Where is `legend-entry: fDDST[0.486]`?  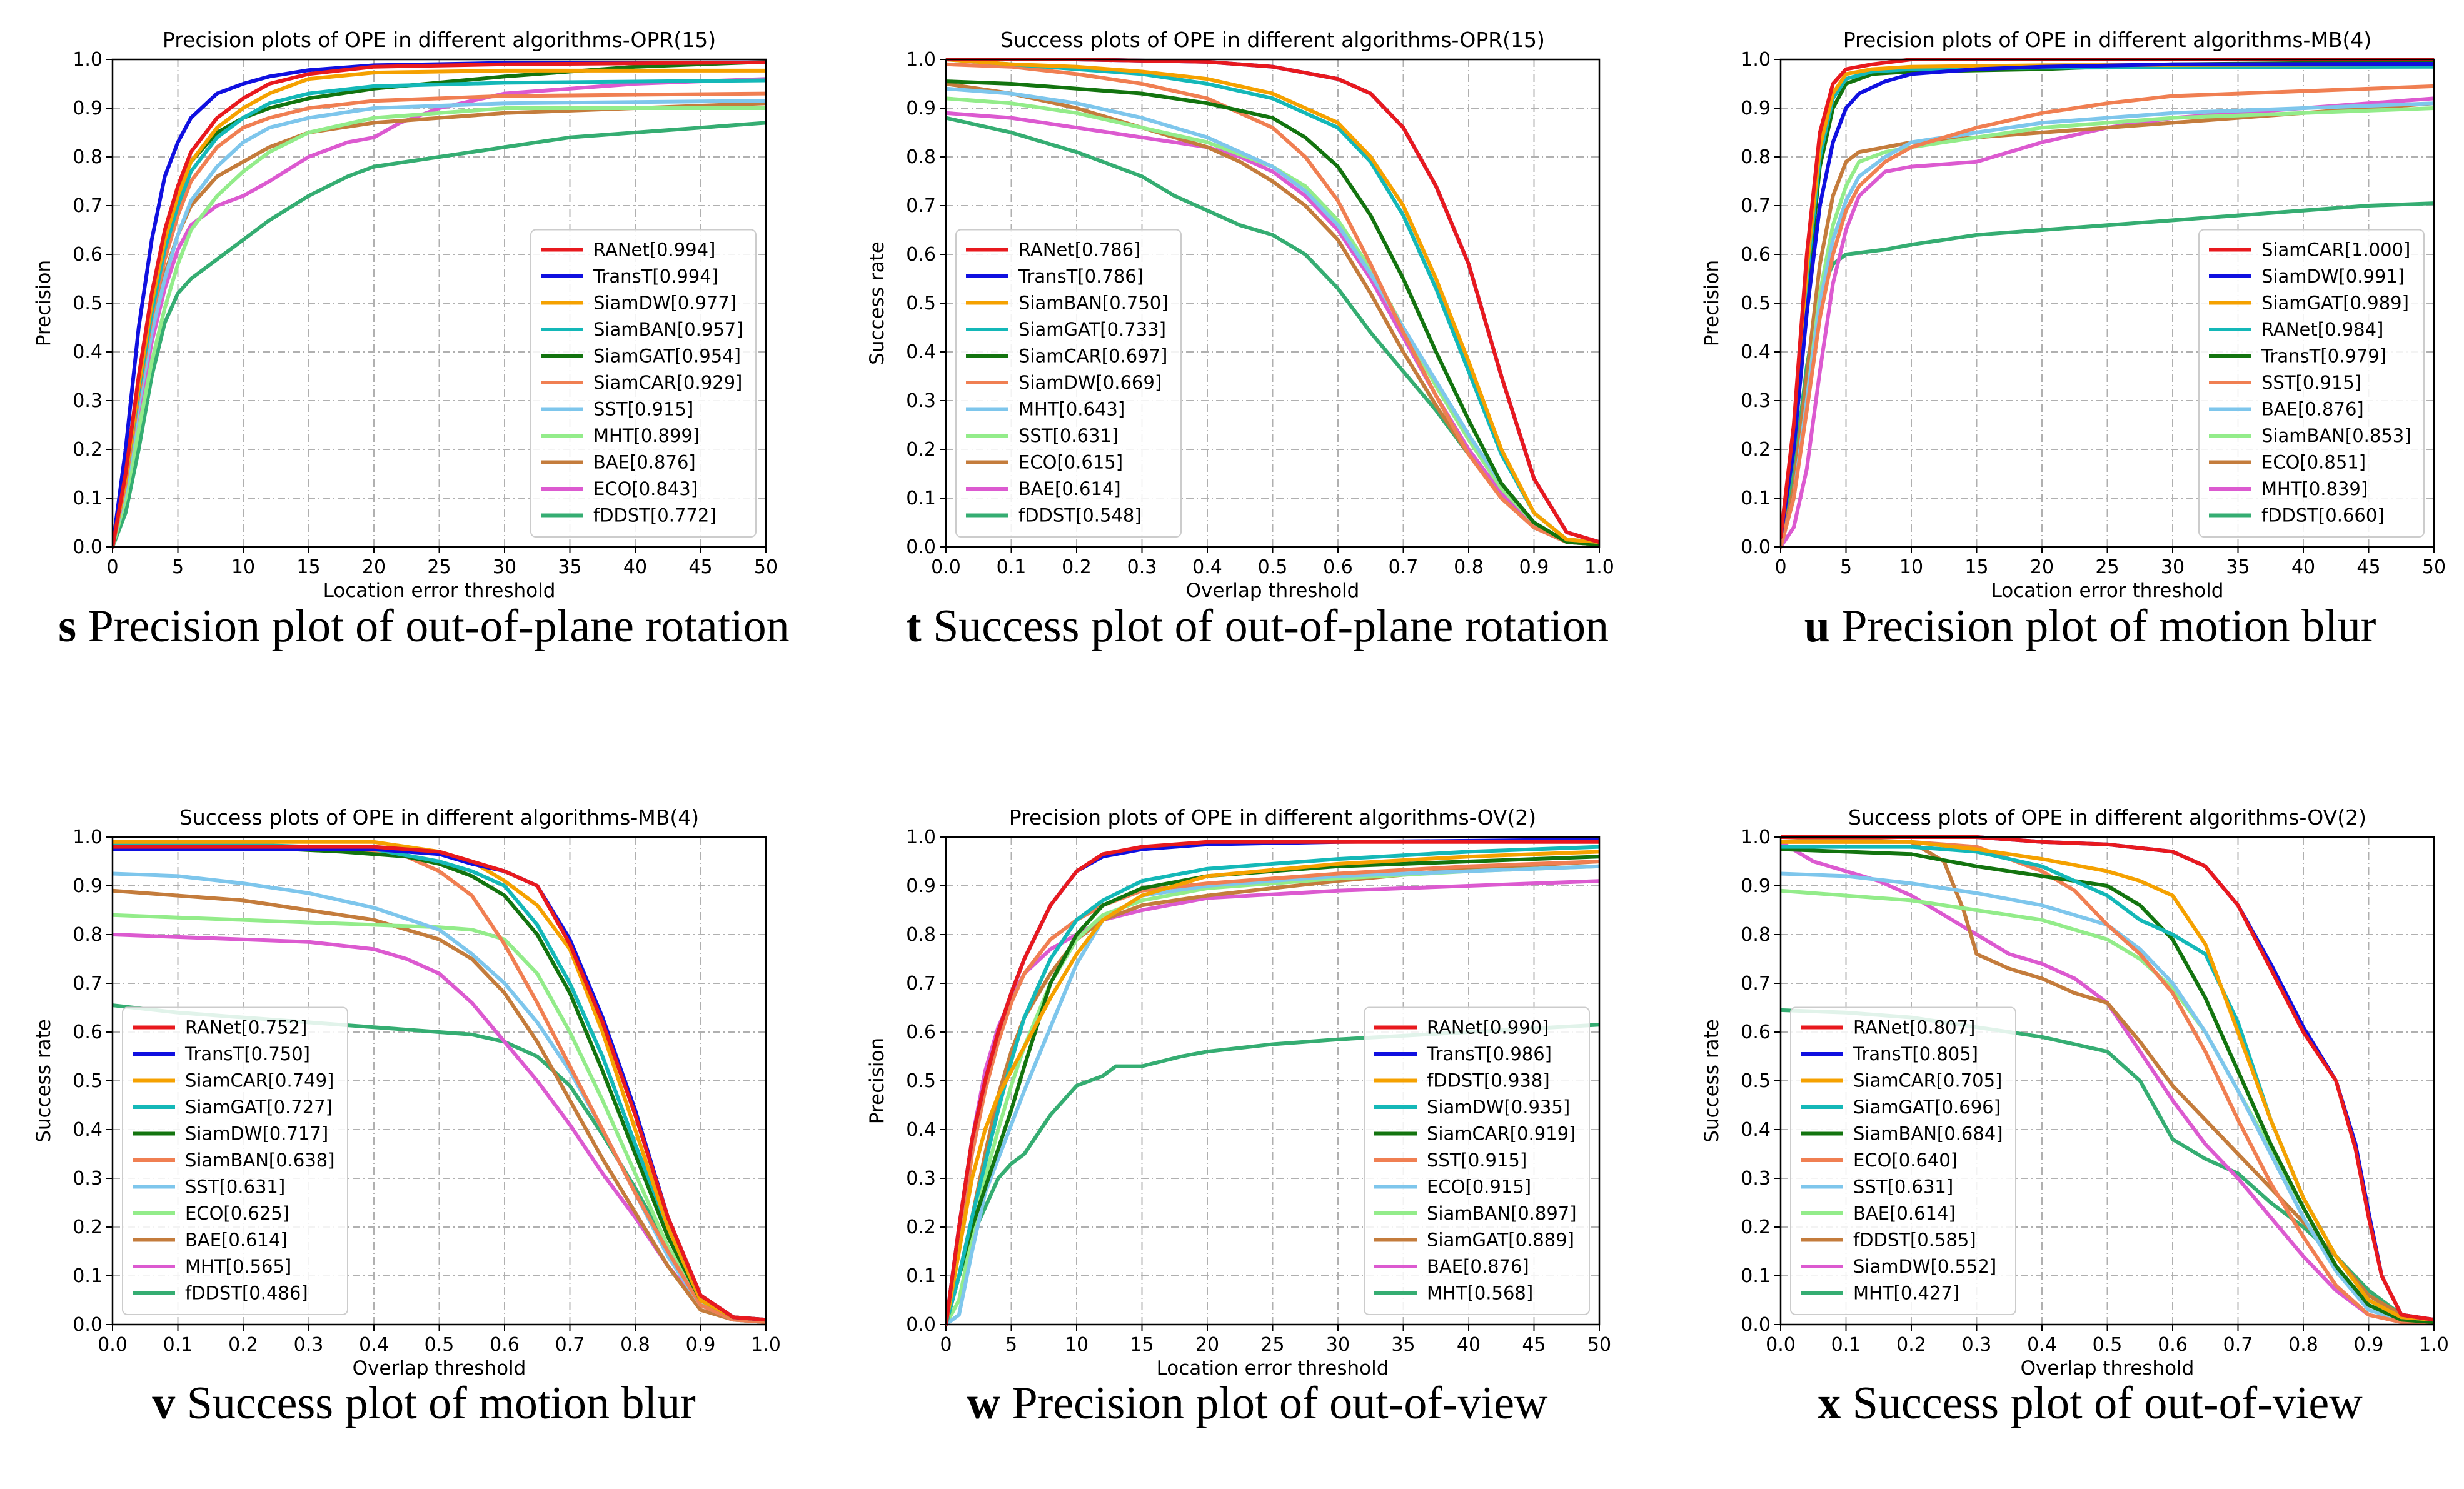 legend-entry: fDDST[0.486] is located at coordinates (247, 1293).